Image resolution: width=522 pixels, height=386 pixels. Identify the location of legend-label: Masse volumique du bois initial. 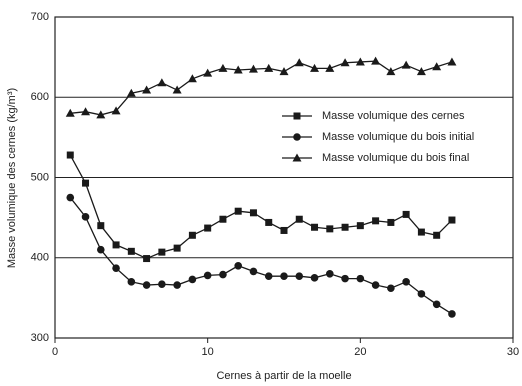
(398, 137).